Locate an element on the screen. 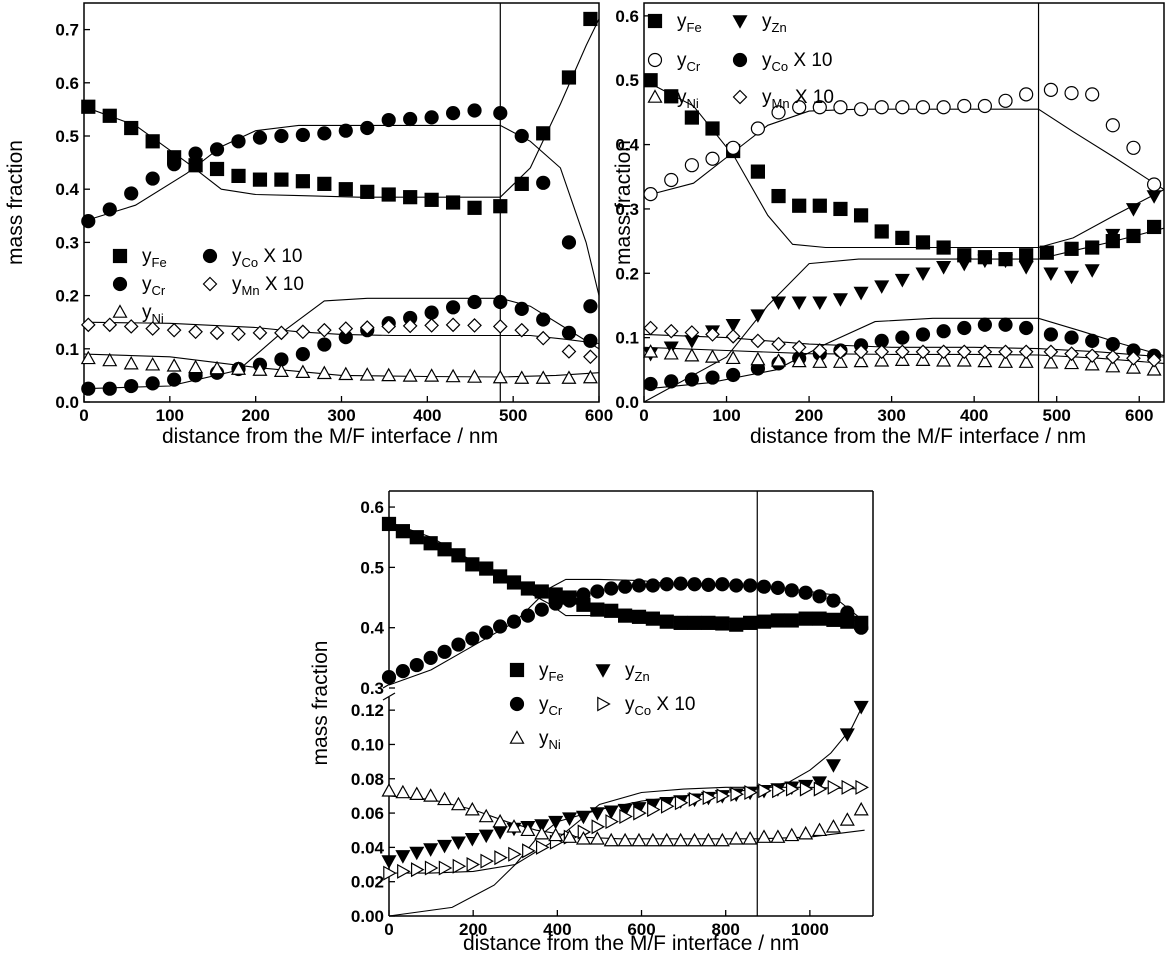 The height and width of the screenshot is (960, 1166). series-ni is located at coordinates (902, 360).